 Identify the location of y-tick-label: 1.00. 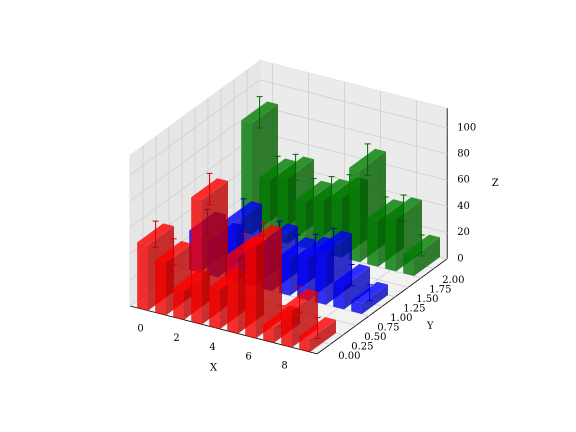
(401, 318).